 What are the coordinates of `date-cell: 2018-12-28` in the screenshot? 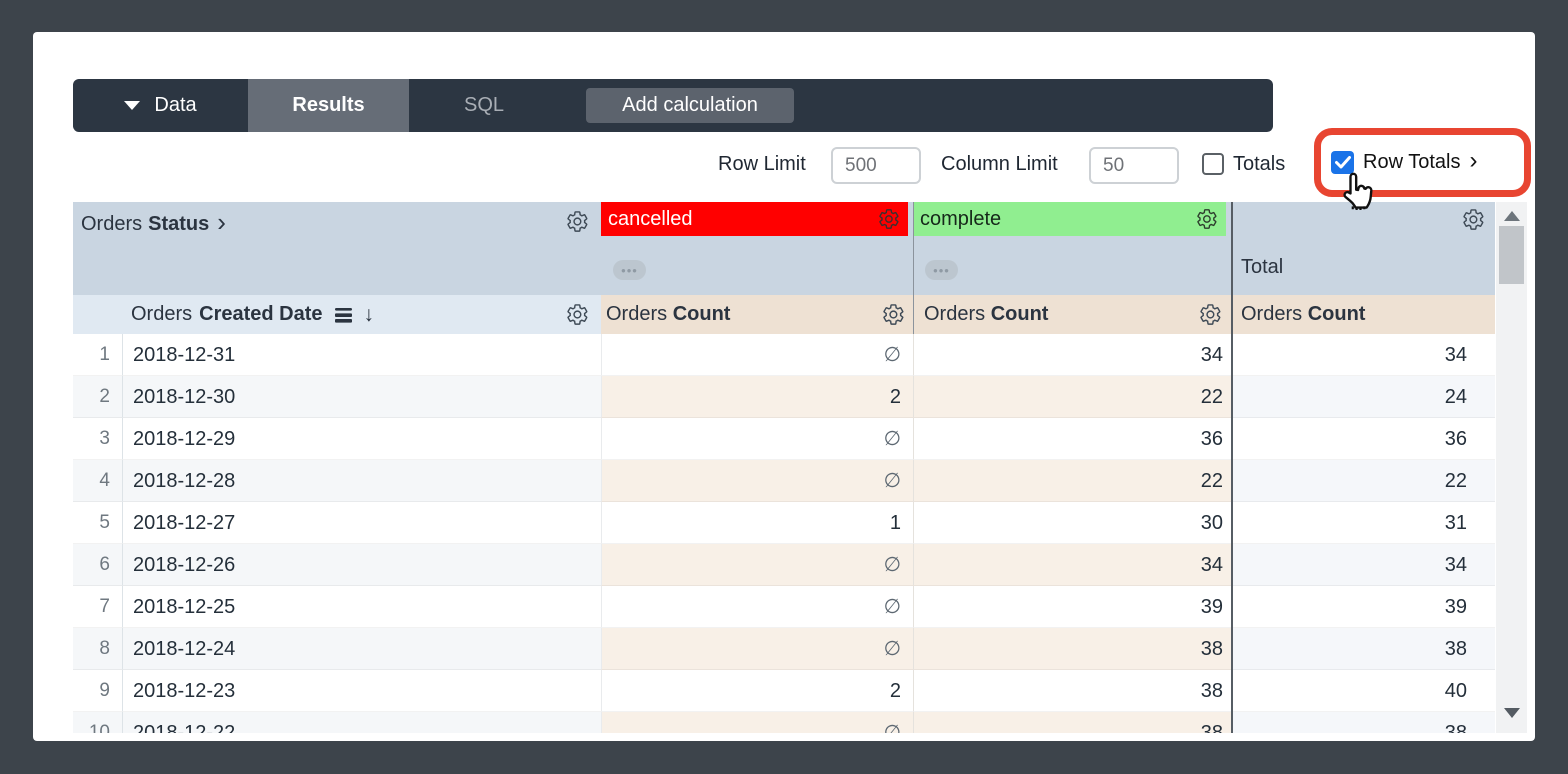 It's located at (362, 481).